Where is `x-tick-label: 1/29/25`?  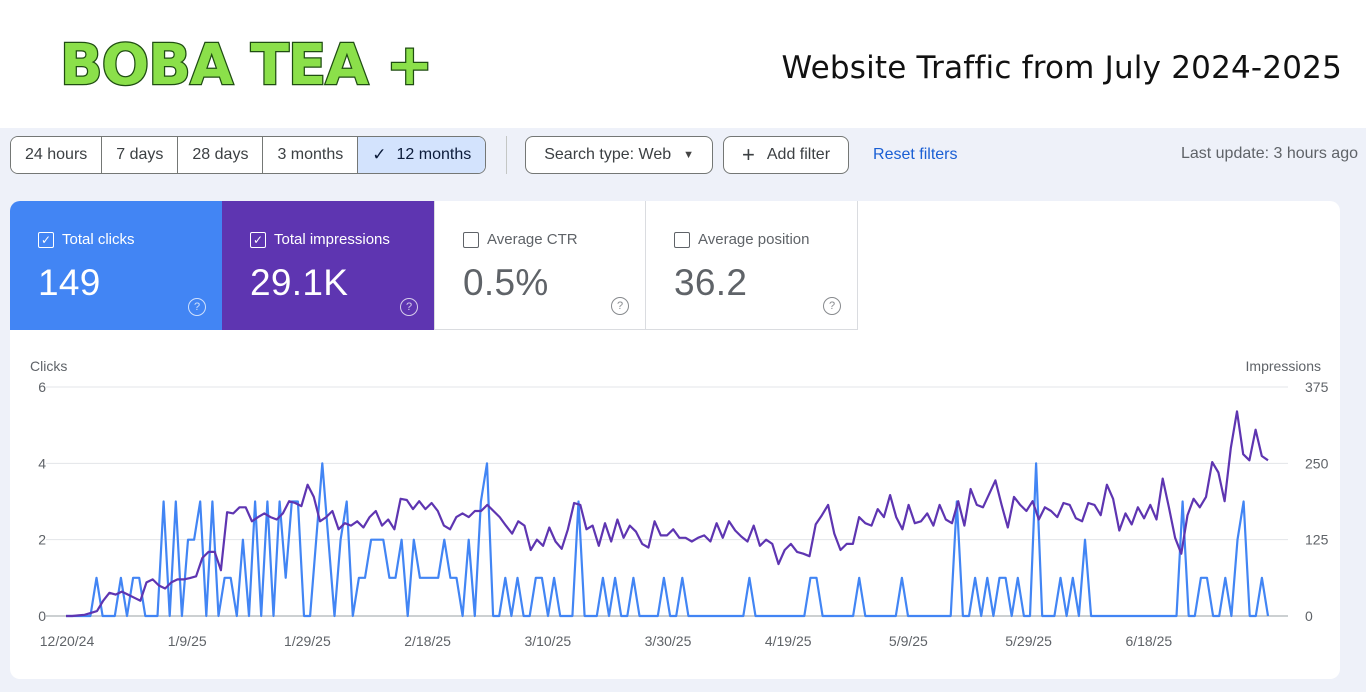 x-tick-label: 1/29/25 is located at coordinates (307, 641).